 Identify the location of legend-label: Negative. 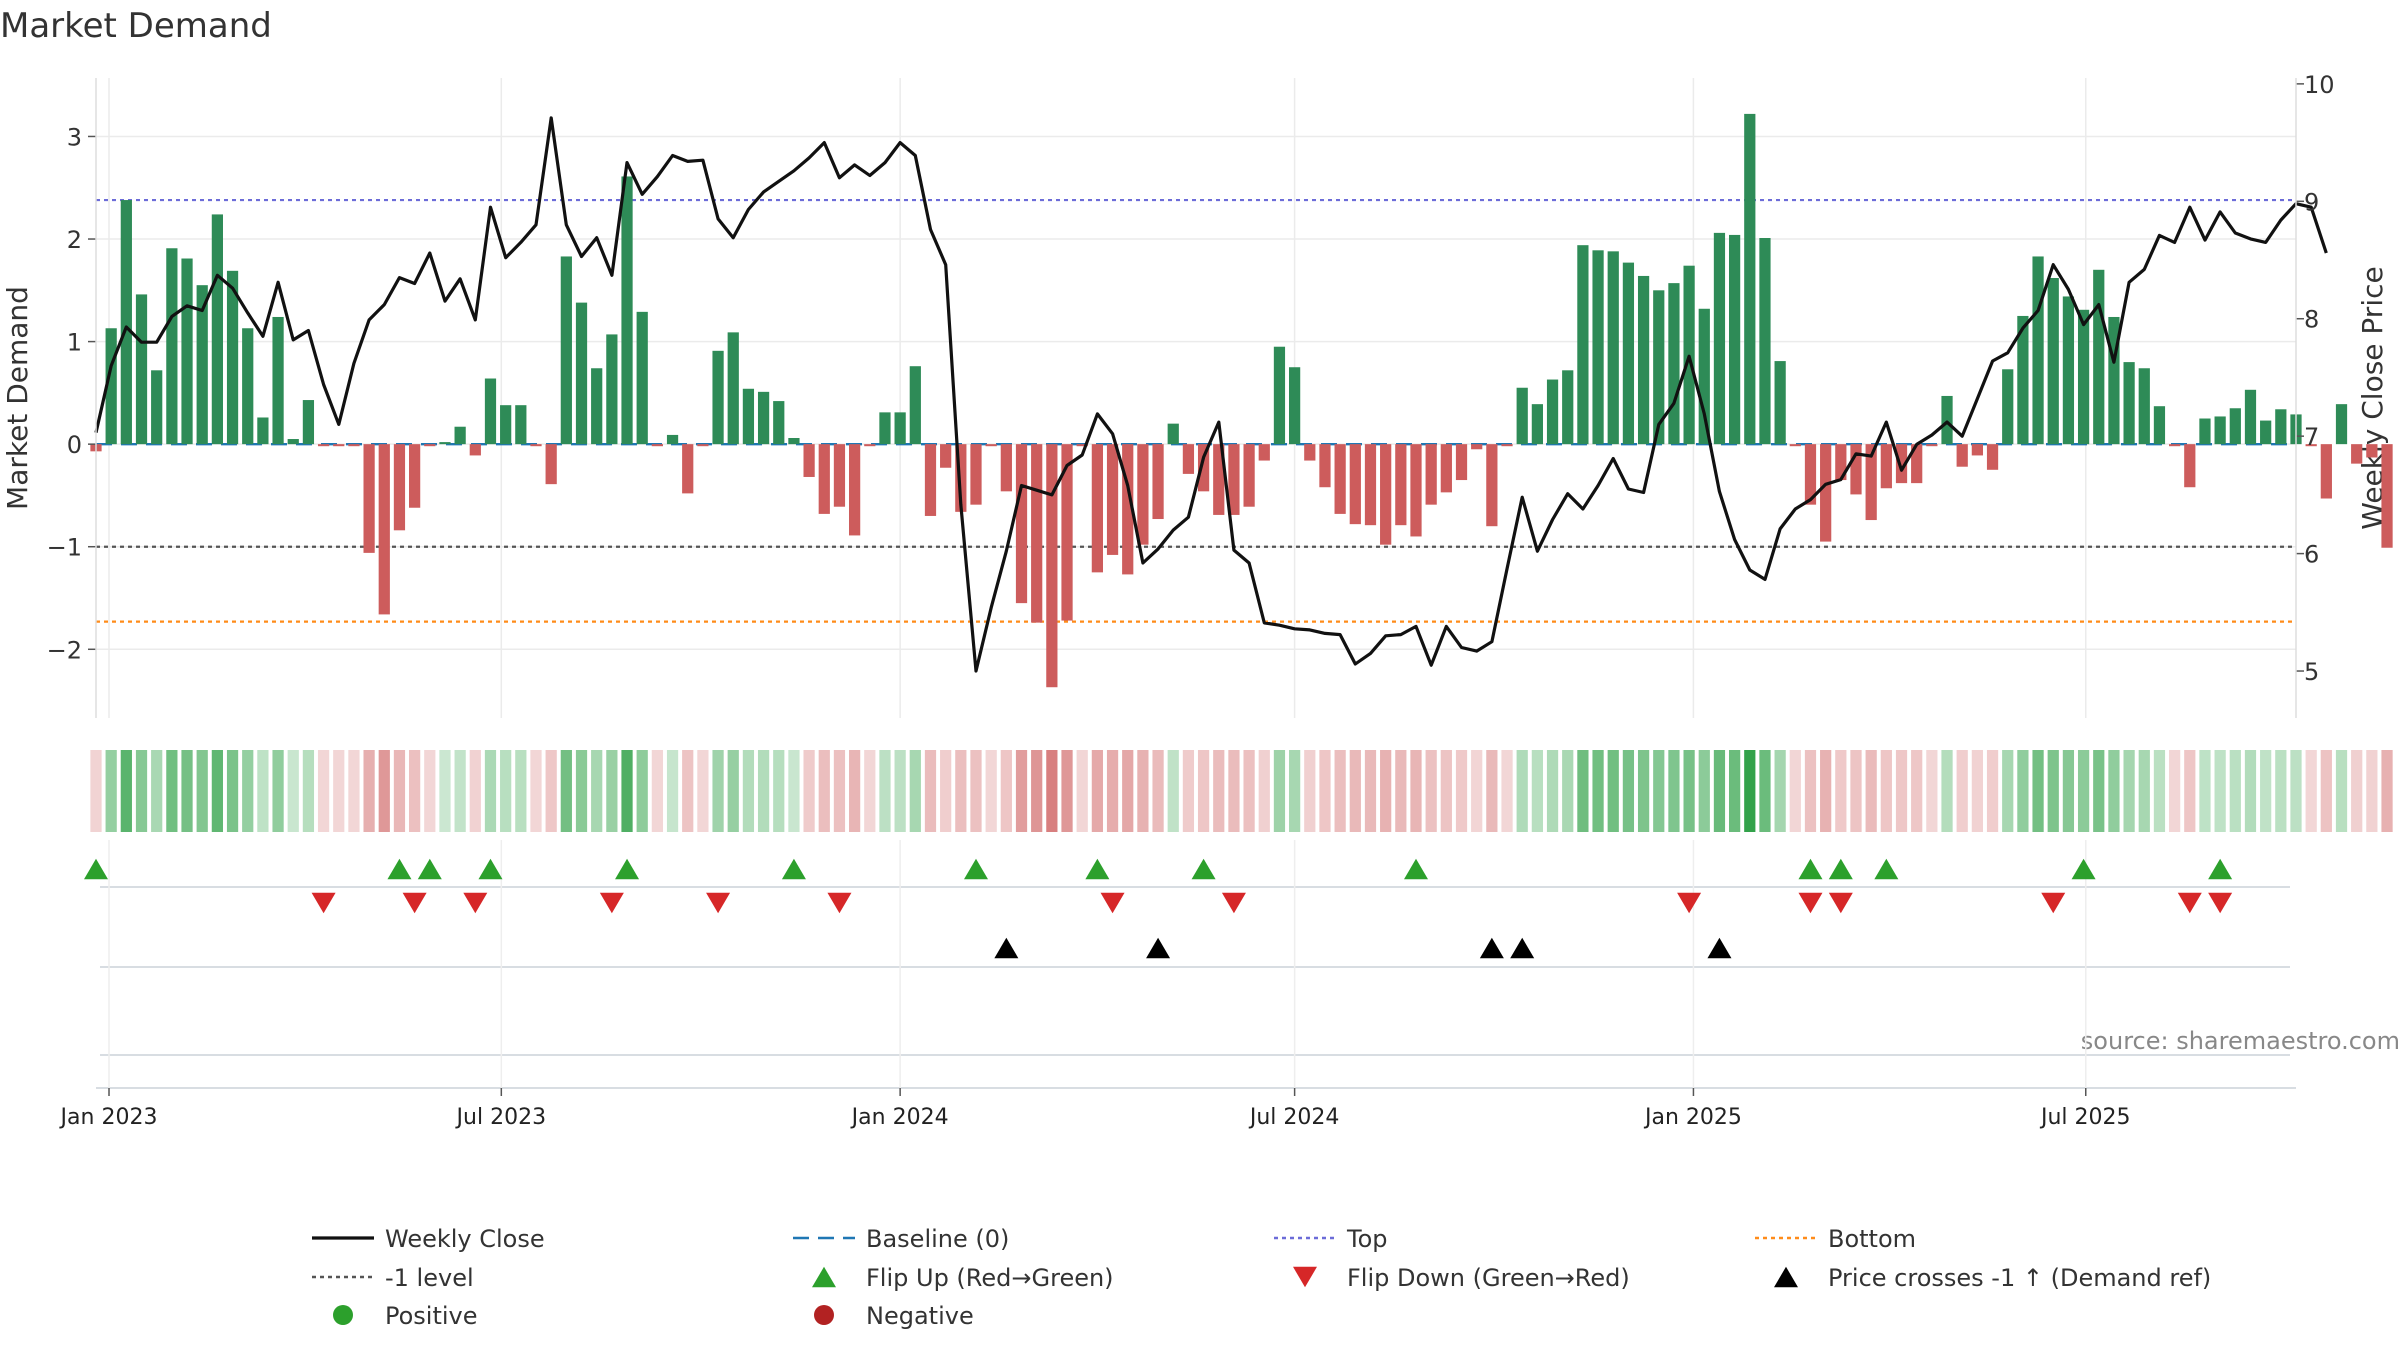
(920, 1316).